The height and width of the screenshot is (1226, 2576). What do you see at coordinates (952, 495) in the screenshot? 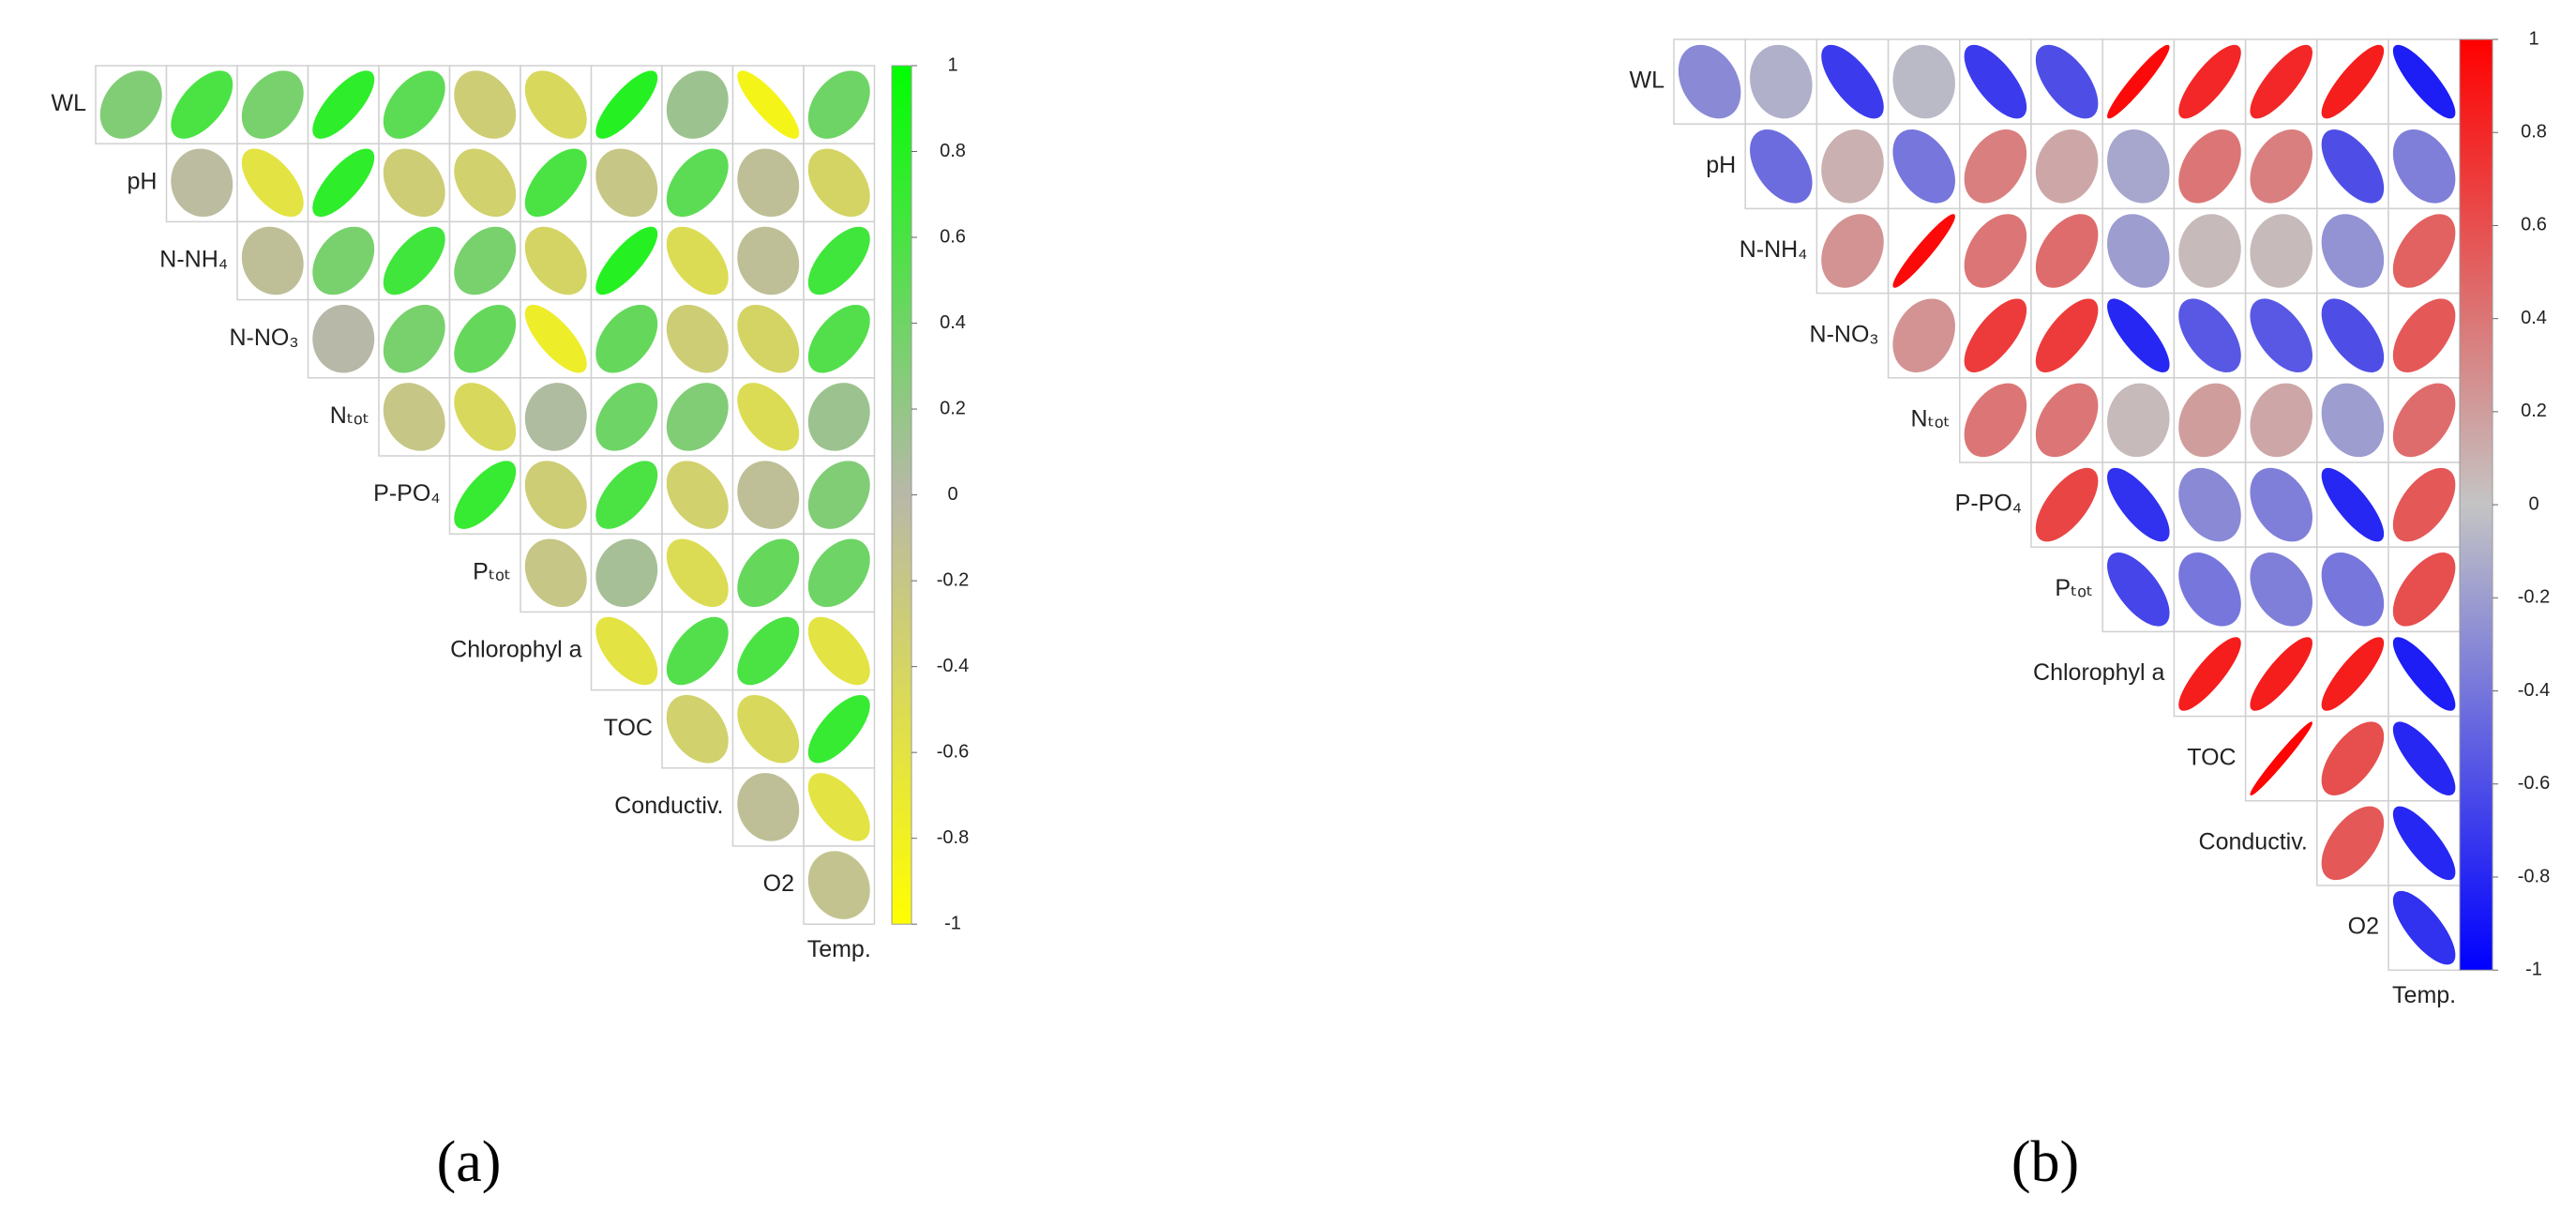
I see `colorbar-tick-label: 0` at bounding box center [952, 495].